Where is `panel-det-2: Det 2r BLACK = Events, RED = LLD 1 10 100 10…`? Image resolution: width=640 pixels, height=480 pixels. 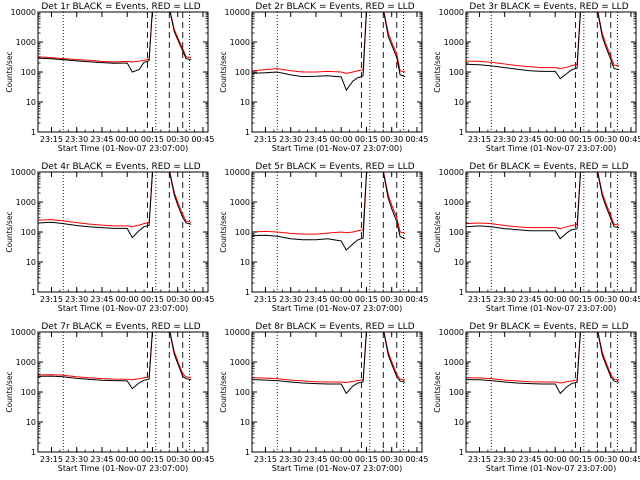 panel-det-2: Det 2r BLACK = Events, RED = LLD 1 10 100 10… is located at coordinates (323, 77).